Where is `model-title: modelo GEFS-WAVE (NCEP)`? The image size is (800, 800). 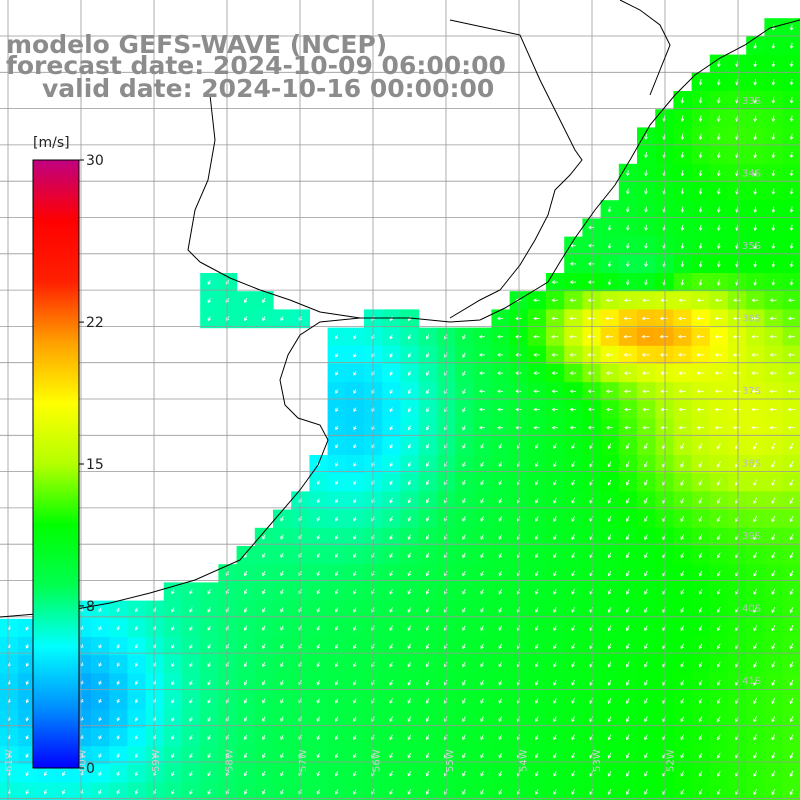 model-title: modelo GEFS-WAVE (NCEP) is located at coordinates (197, 44).